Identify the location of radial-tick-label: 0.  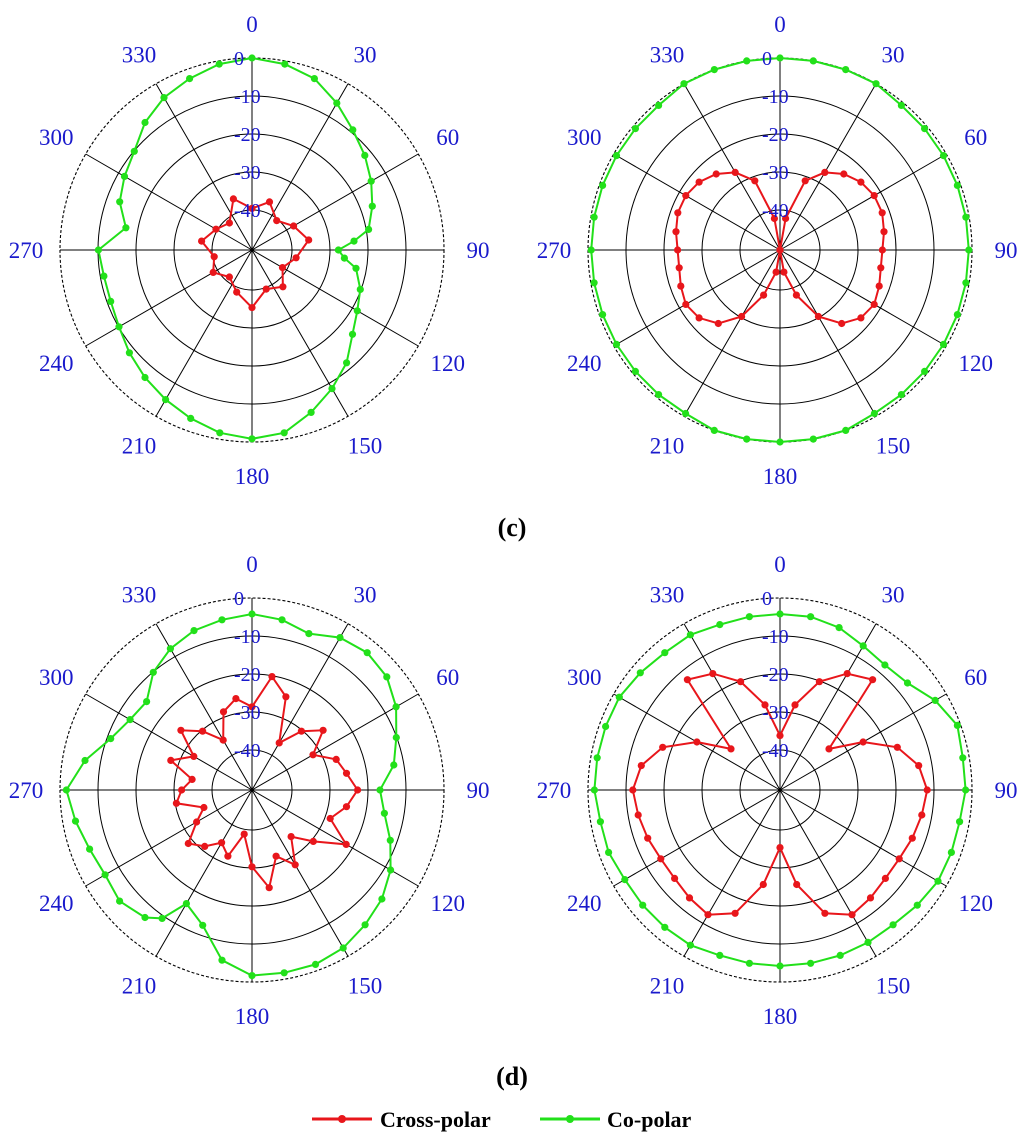
(767, 59).